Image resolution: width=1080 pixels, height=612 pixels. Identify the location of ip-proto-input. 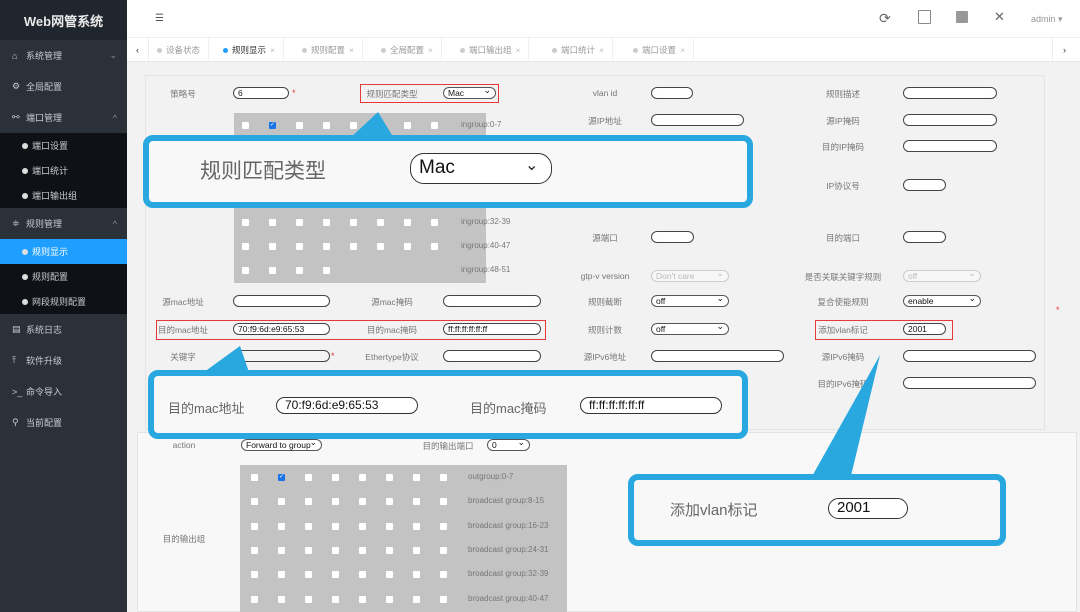
(924, 185).